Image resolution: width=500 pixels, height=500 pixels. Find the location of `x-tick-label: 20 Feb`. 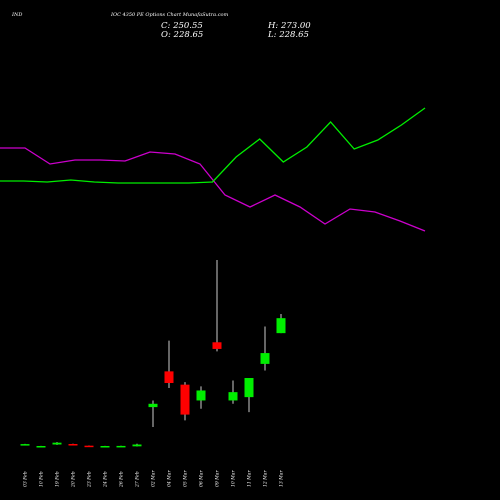

x-tick-label: 20 Feb is located at coordinates (74, 479).